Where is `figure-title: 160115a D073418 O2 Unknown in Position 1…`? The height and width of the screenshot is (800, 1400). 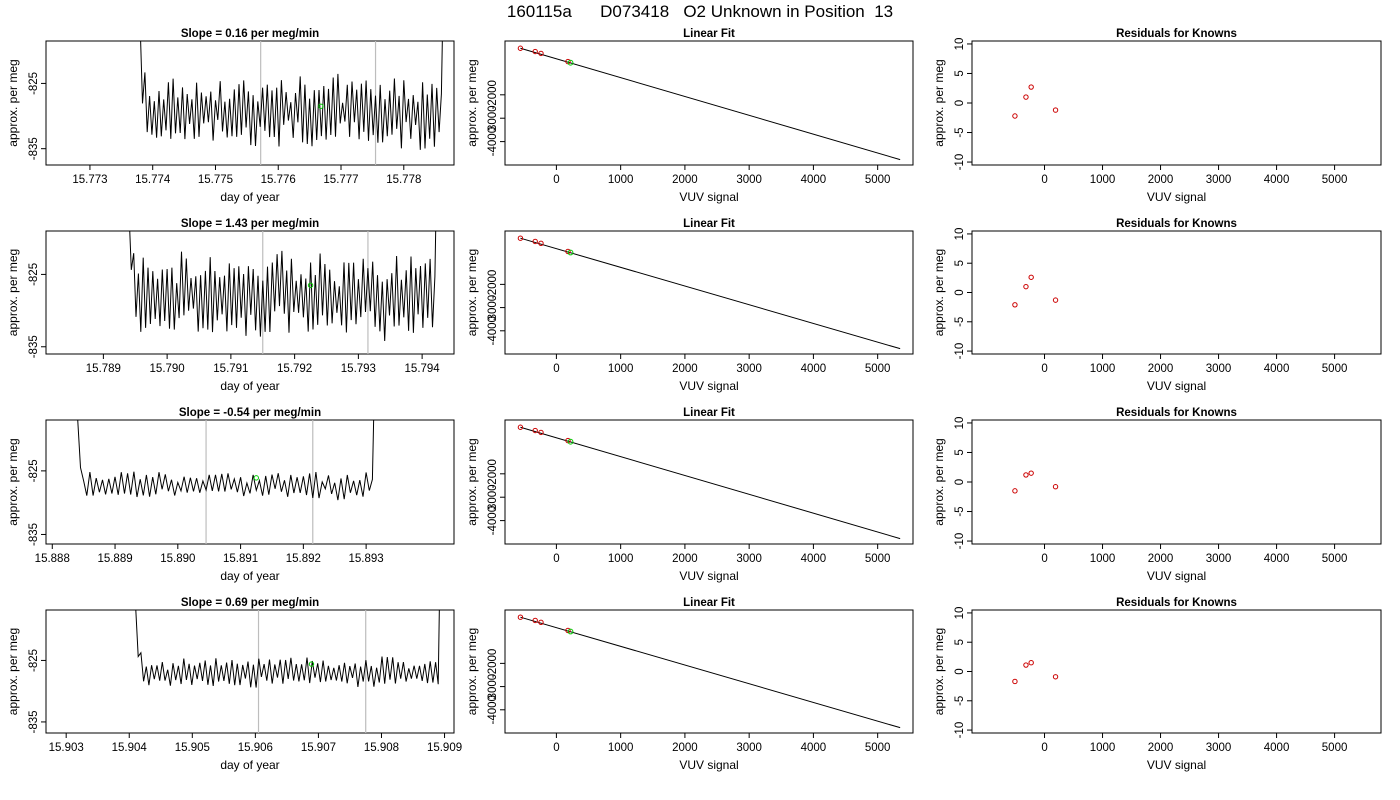 figure-title: 160115a D073418 O2 Unknown in Position 1… is located at coordinates (700, 11).